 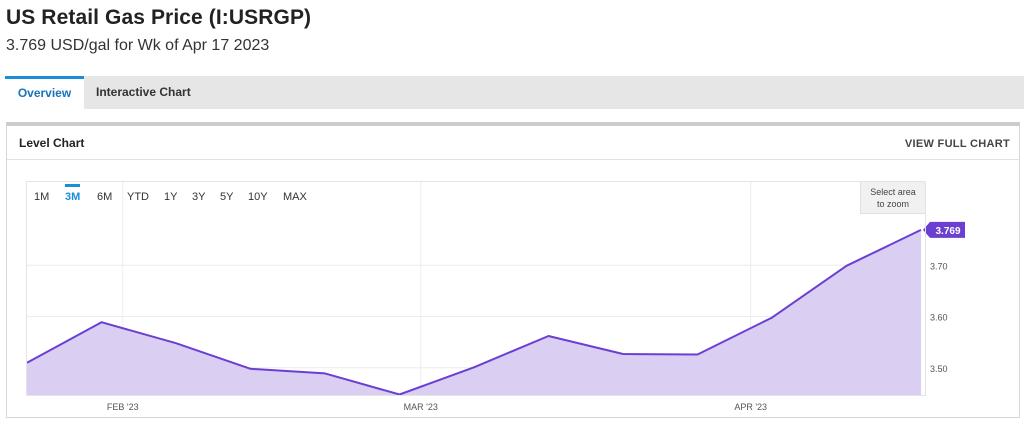 What do you see at coordinates (947, 231) in the screenshot?
I see `last-value-label: 3.769` at bounding box center [947, 231].